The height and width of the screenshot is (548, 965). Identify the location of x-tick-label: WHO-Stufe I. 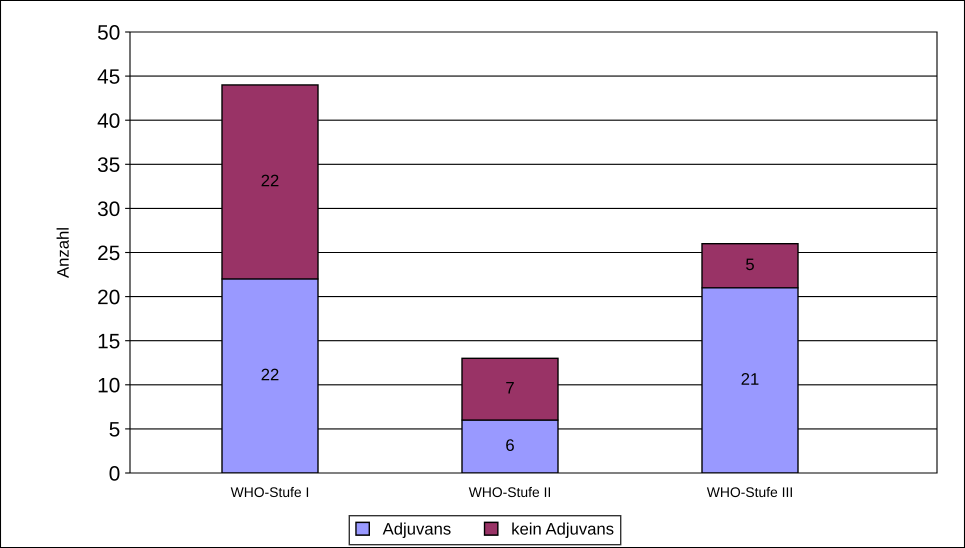
(269, 492).